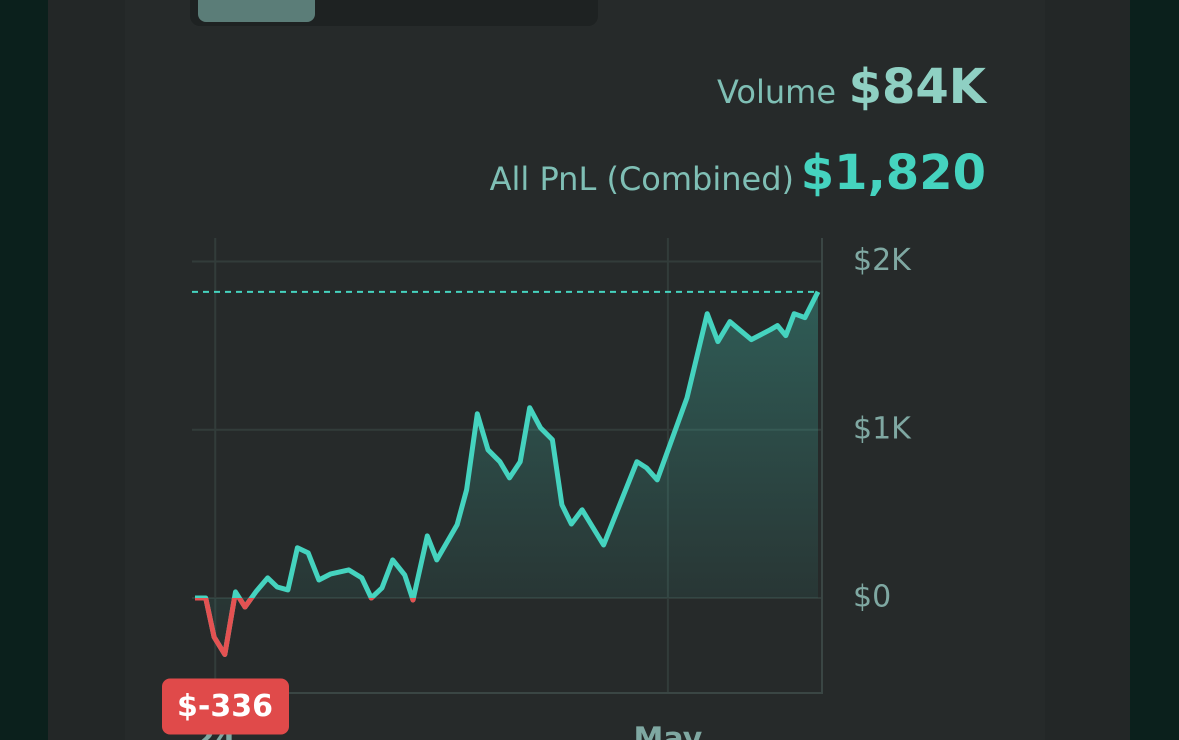  Describe the element at coordinates (776, 92) in the screenshot. I see `volume-label: Volume` at that location.